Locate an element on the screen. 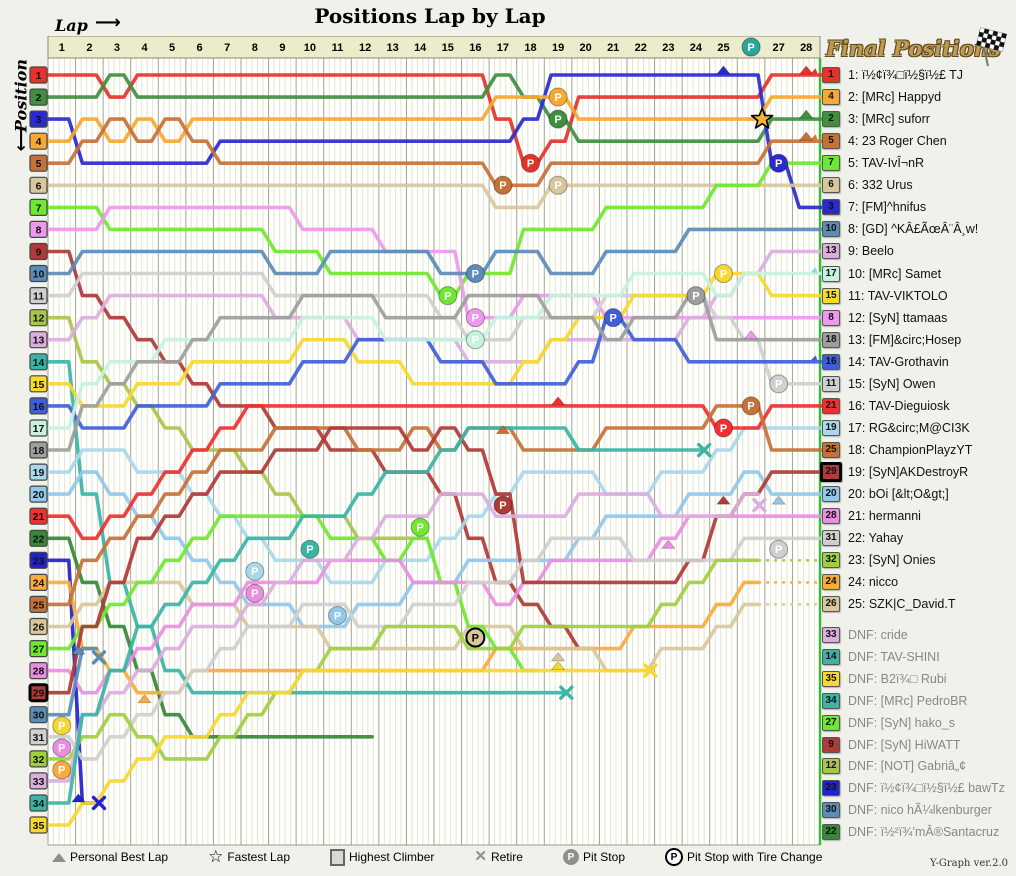 This screenshot has width=1016, height=876. final-position-item: 18 13: [FM]&circ;Hosep is located at coordinates (891, 340).